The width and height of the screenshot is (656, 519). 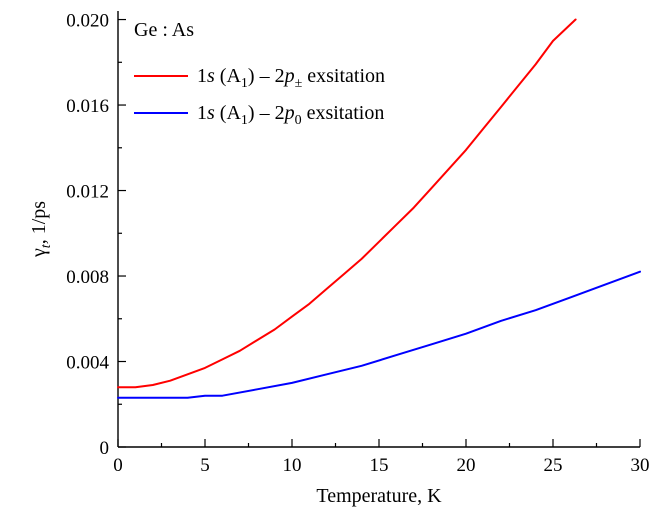 I want to click on x-tick-label: 10, so click(x=292, y=465).